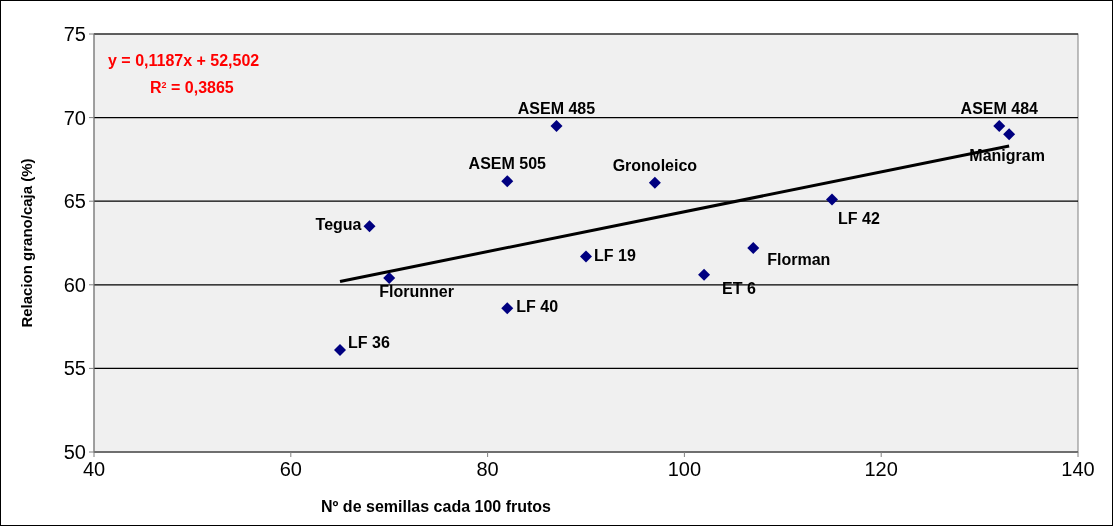  Describe the element at coordinates (556, 108) in the screenshot. I see `annotation: ASEM 485` at that location.